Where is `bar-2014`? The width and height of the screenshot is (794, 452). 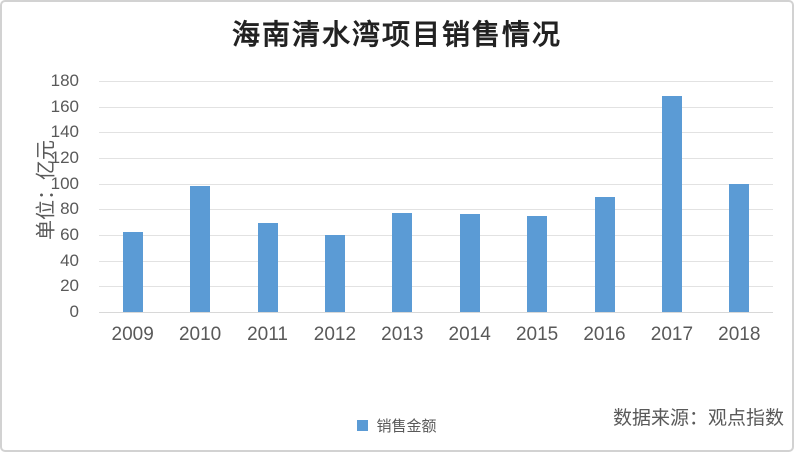 bar-2014 is located at coordinates (469, 263).